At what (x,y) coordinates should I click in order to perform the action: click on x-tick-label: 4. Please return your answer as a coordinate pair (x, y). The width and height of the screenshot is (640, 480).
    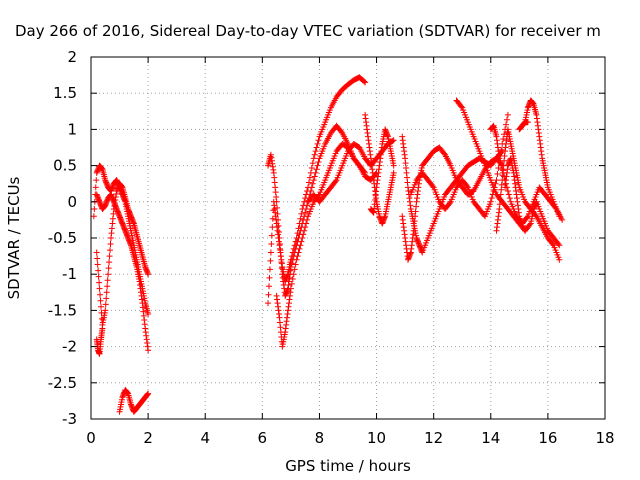
    Looking at the image, I should click on (205, 438).